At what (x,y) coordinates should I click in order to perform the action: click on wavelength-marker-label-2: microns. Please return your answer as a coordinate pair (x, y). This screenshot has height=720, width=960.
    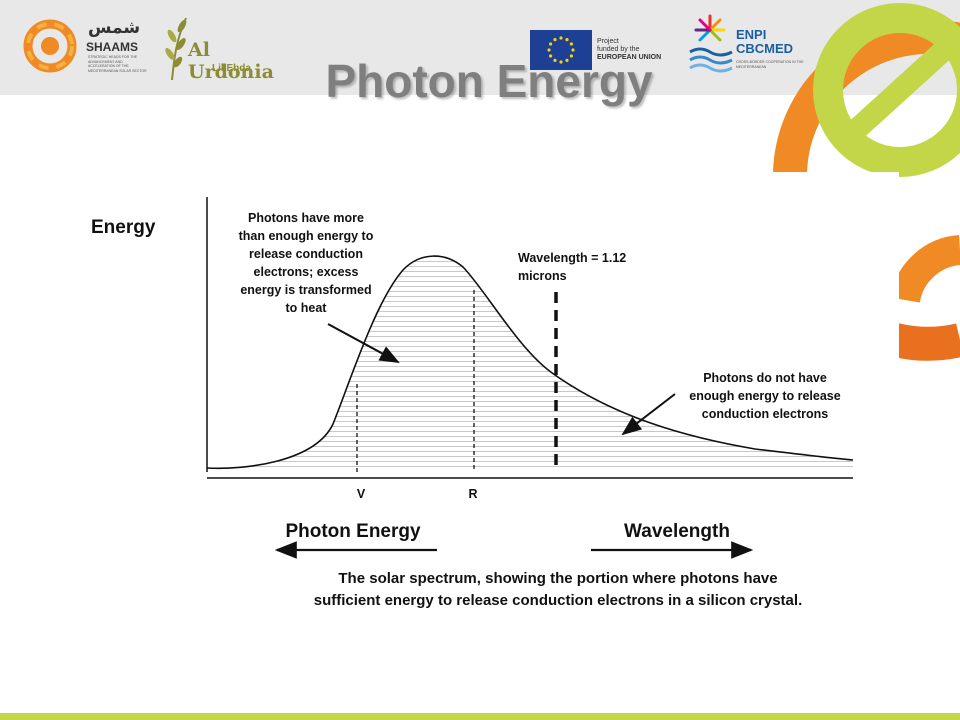
    Looking at the image, I should click on (542, 276).